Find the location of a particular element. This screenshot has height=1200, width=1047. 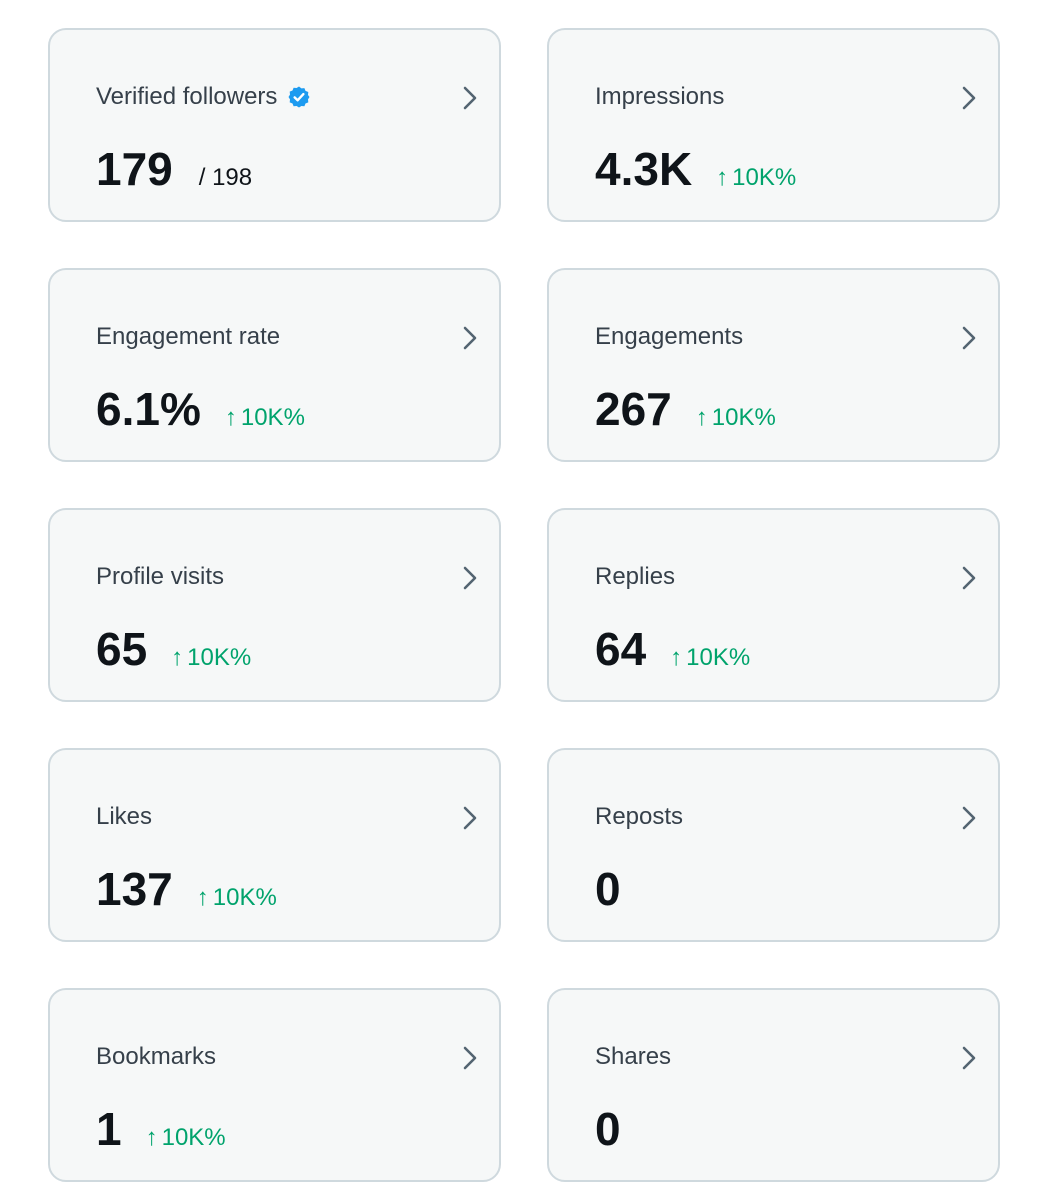

metric-value: 4.3K is located at coordinates (644, 169).